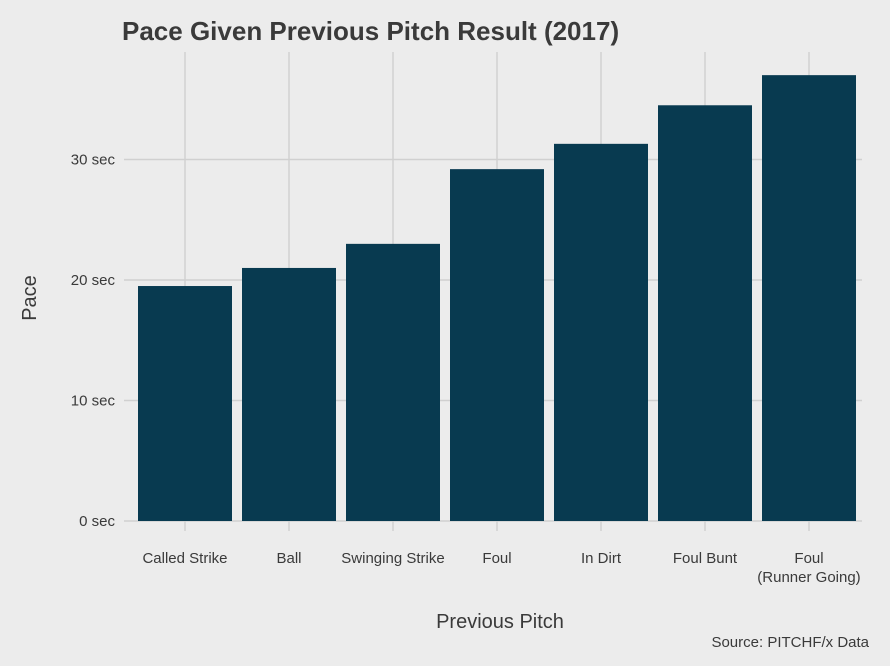  I want to click on x-tick-label: Foul, so click(496, 558).